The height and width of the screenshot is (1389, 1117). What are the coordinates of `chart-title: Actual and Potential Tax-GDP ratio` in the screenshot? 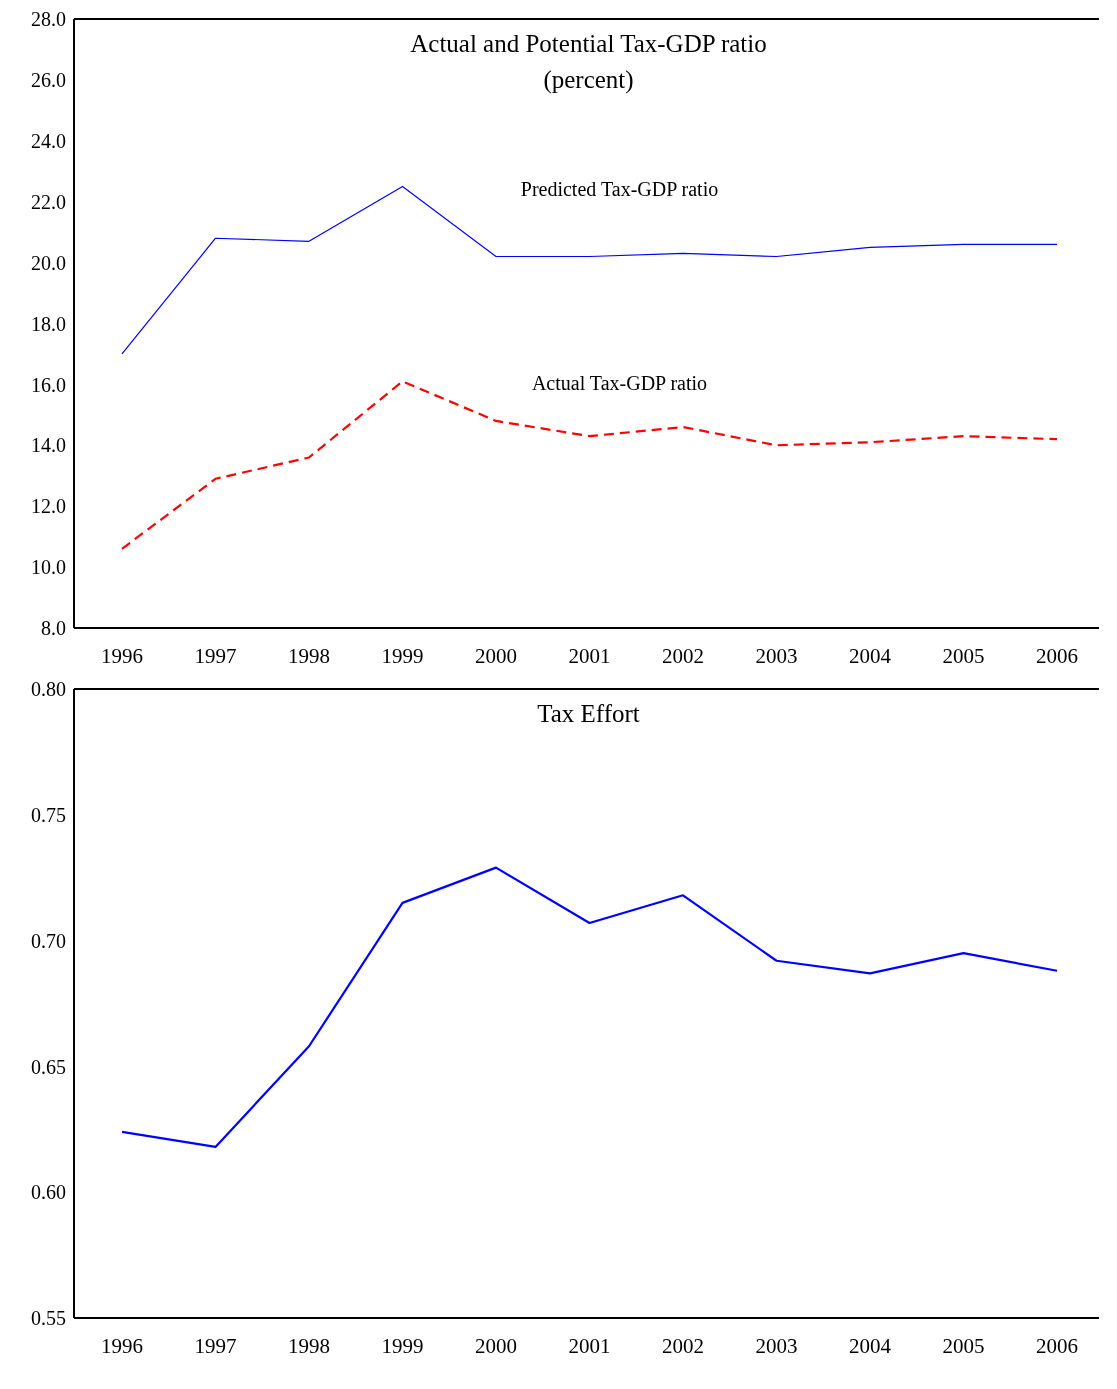 It's located at (588, 44).